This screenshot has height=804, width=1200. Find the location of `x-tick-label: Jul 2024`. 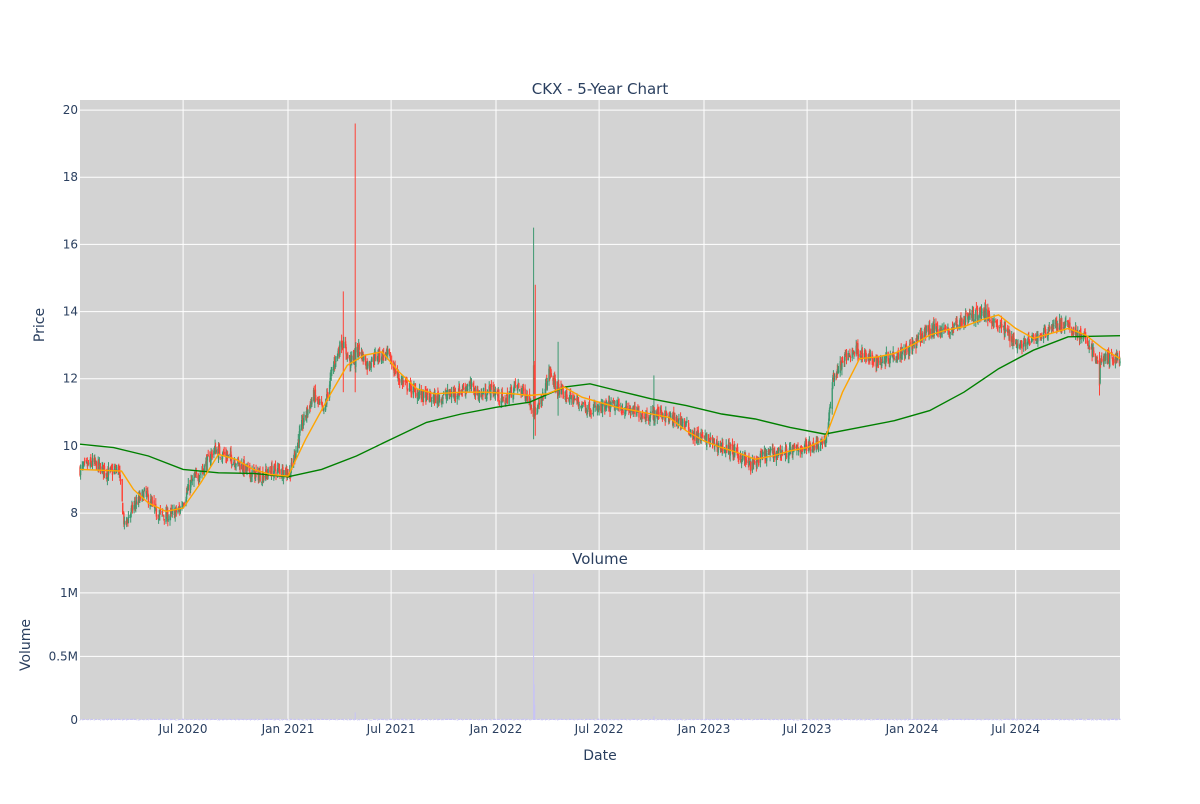

x-tick-label: Jul 2024 is located at coordinates (1015, 729).